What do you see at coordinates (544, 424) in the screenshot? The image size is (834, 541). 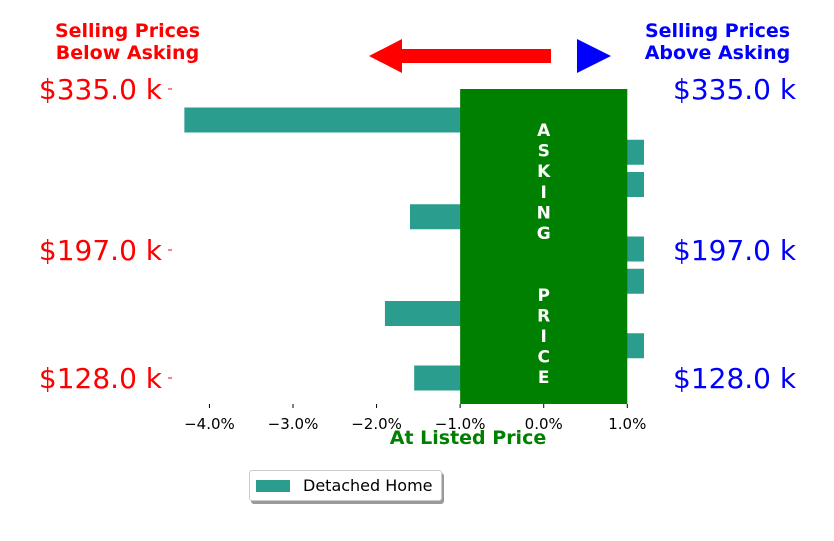 I see `x-tick-label: 0.0%` at bounding box center [544, 424].